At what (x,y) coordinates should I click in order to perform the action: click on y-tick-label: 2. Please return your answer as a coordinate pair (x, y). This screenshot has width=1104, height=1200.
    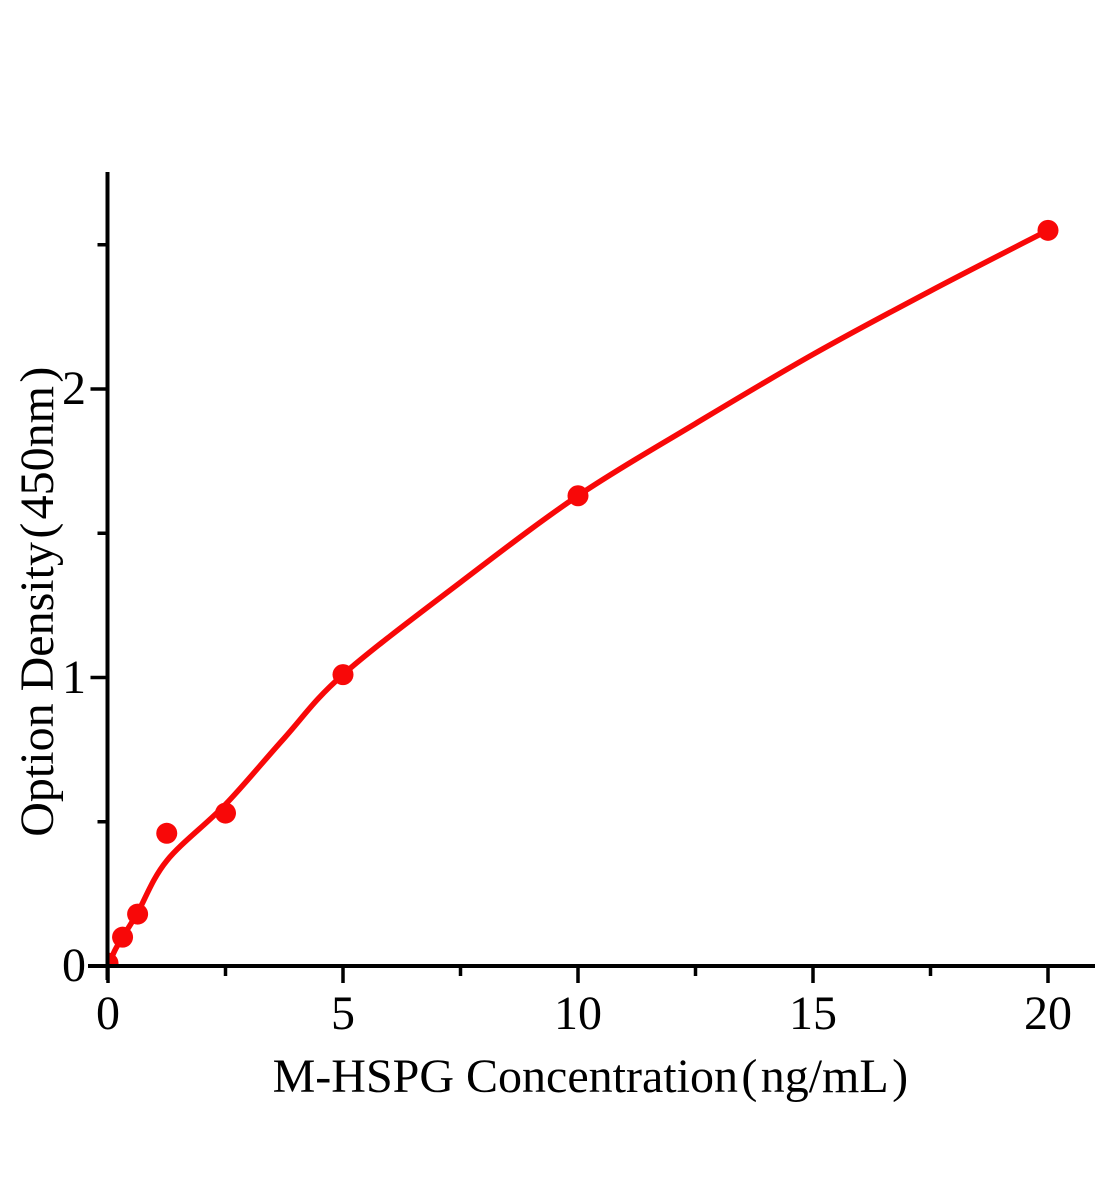
    Looking at the image, I should click on (74, 388).